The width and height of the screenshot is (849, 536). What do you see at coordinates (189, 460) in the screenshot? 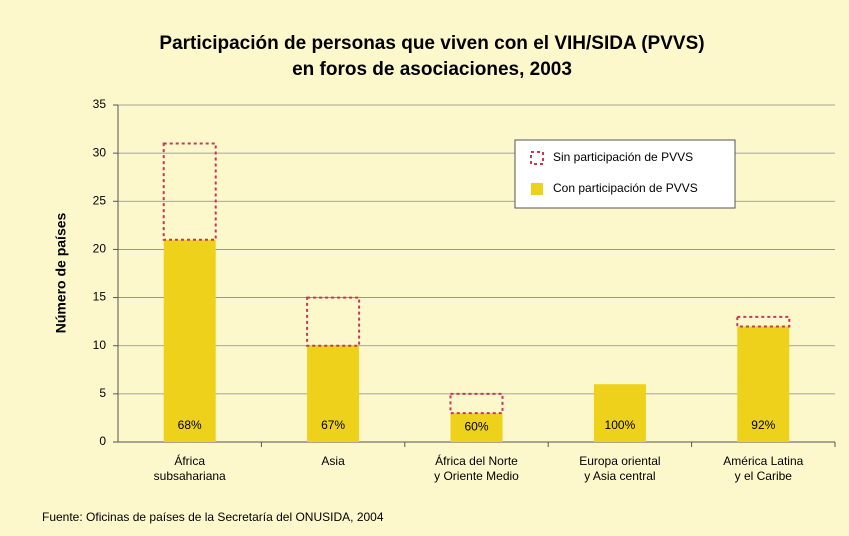
I see `x-tick-label-line: África` at bounding box center [189, 460].